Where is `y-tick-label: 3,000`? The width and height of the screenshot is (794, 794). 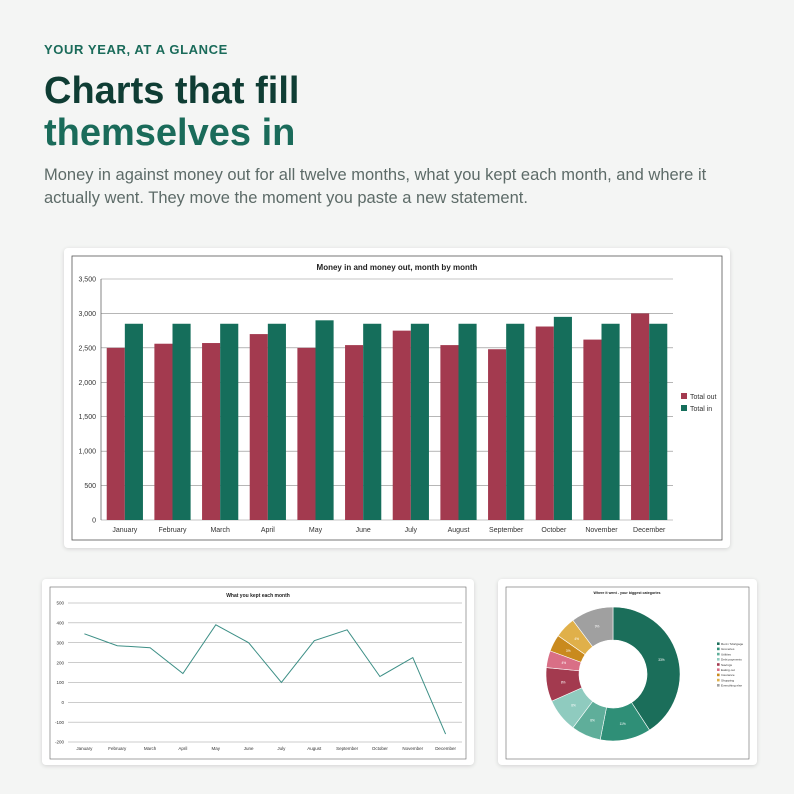
y-tick-label: 3,000 is located at coordinates (87, 314).